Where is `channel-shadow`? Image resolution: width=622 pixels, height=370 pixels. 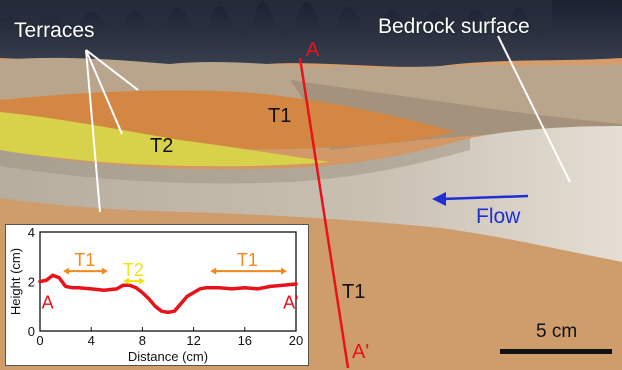
channel-shadow is located at coordinates (235, 161).